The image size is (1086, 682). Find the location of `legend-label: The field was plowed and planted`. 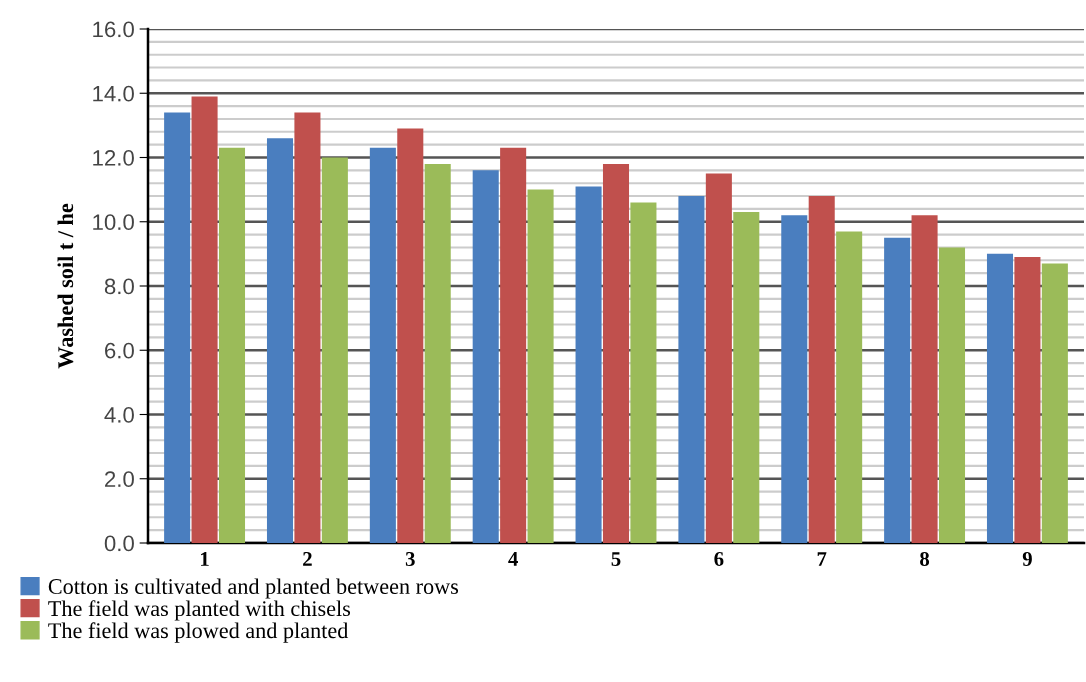

legend-label: The field was plowed and planted is located at coordinates (198, 632).